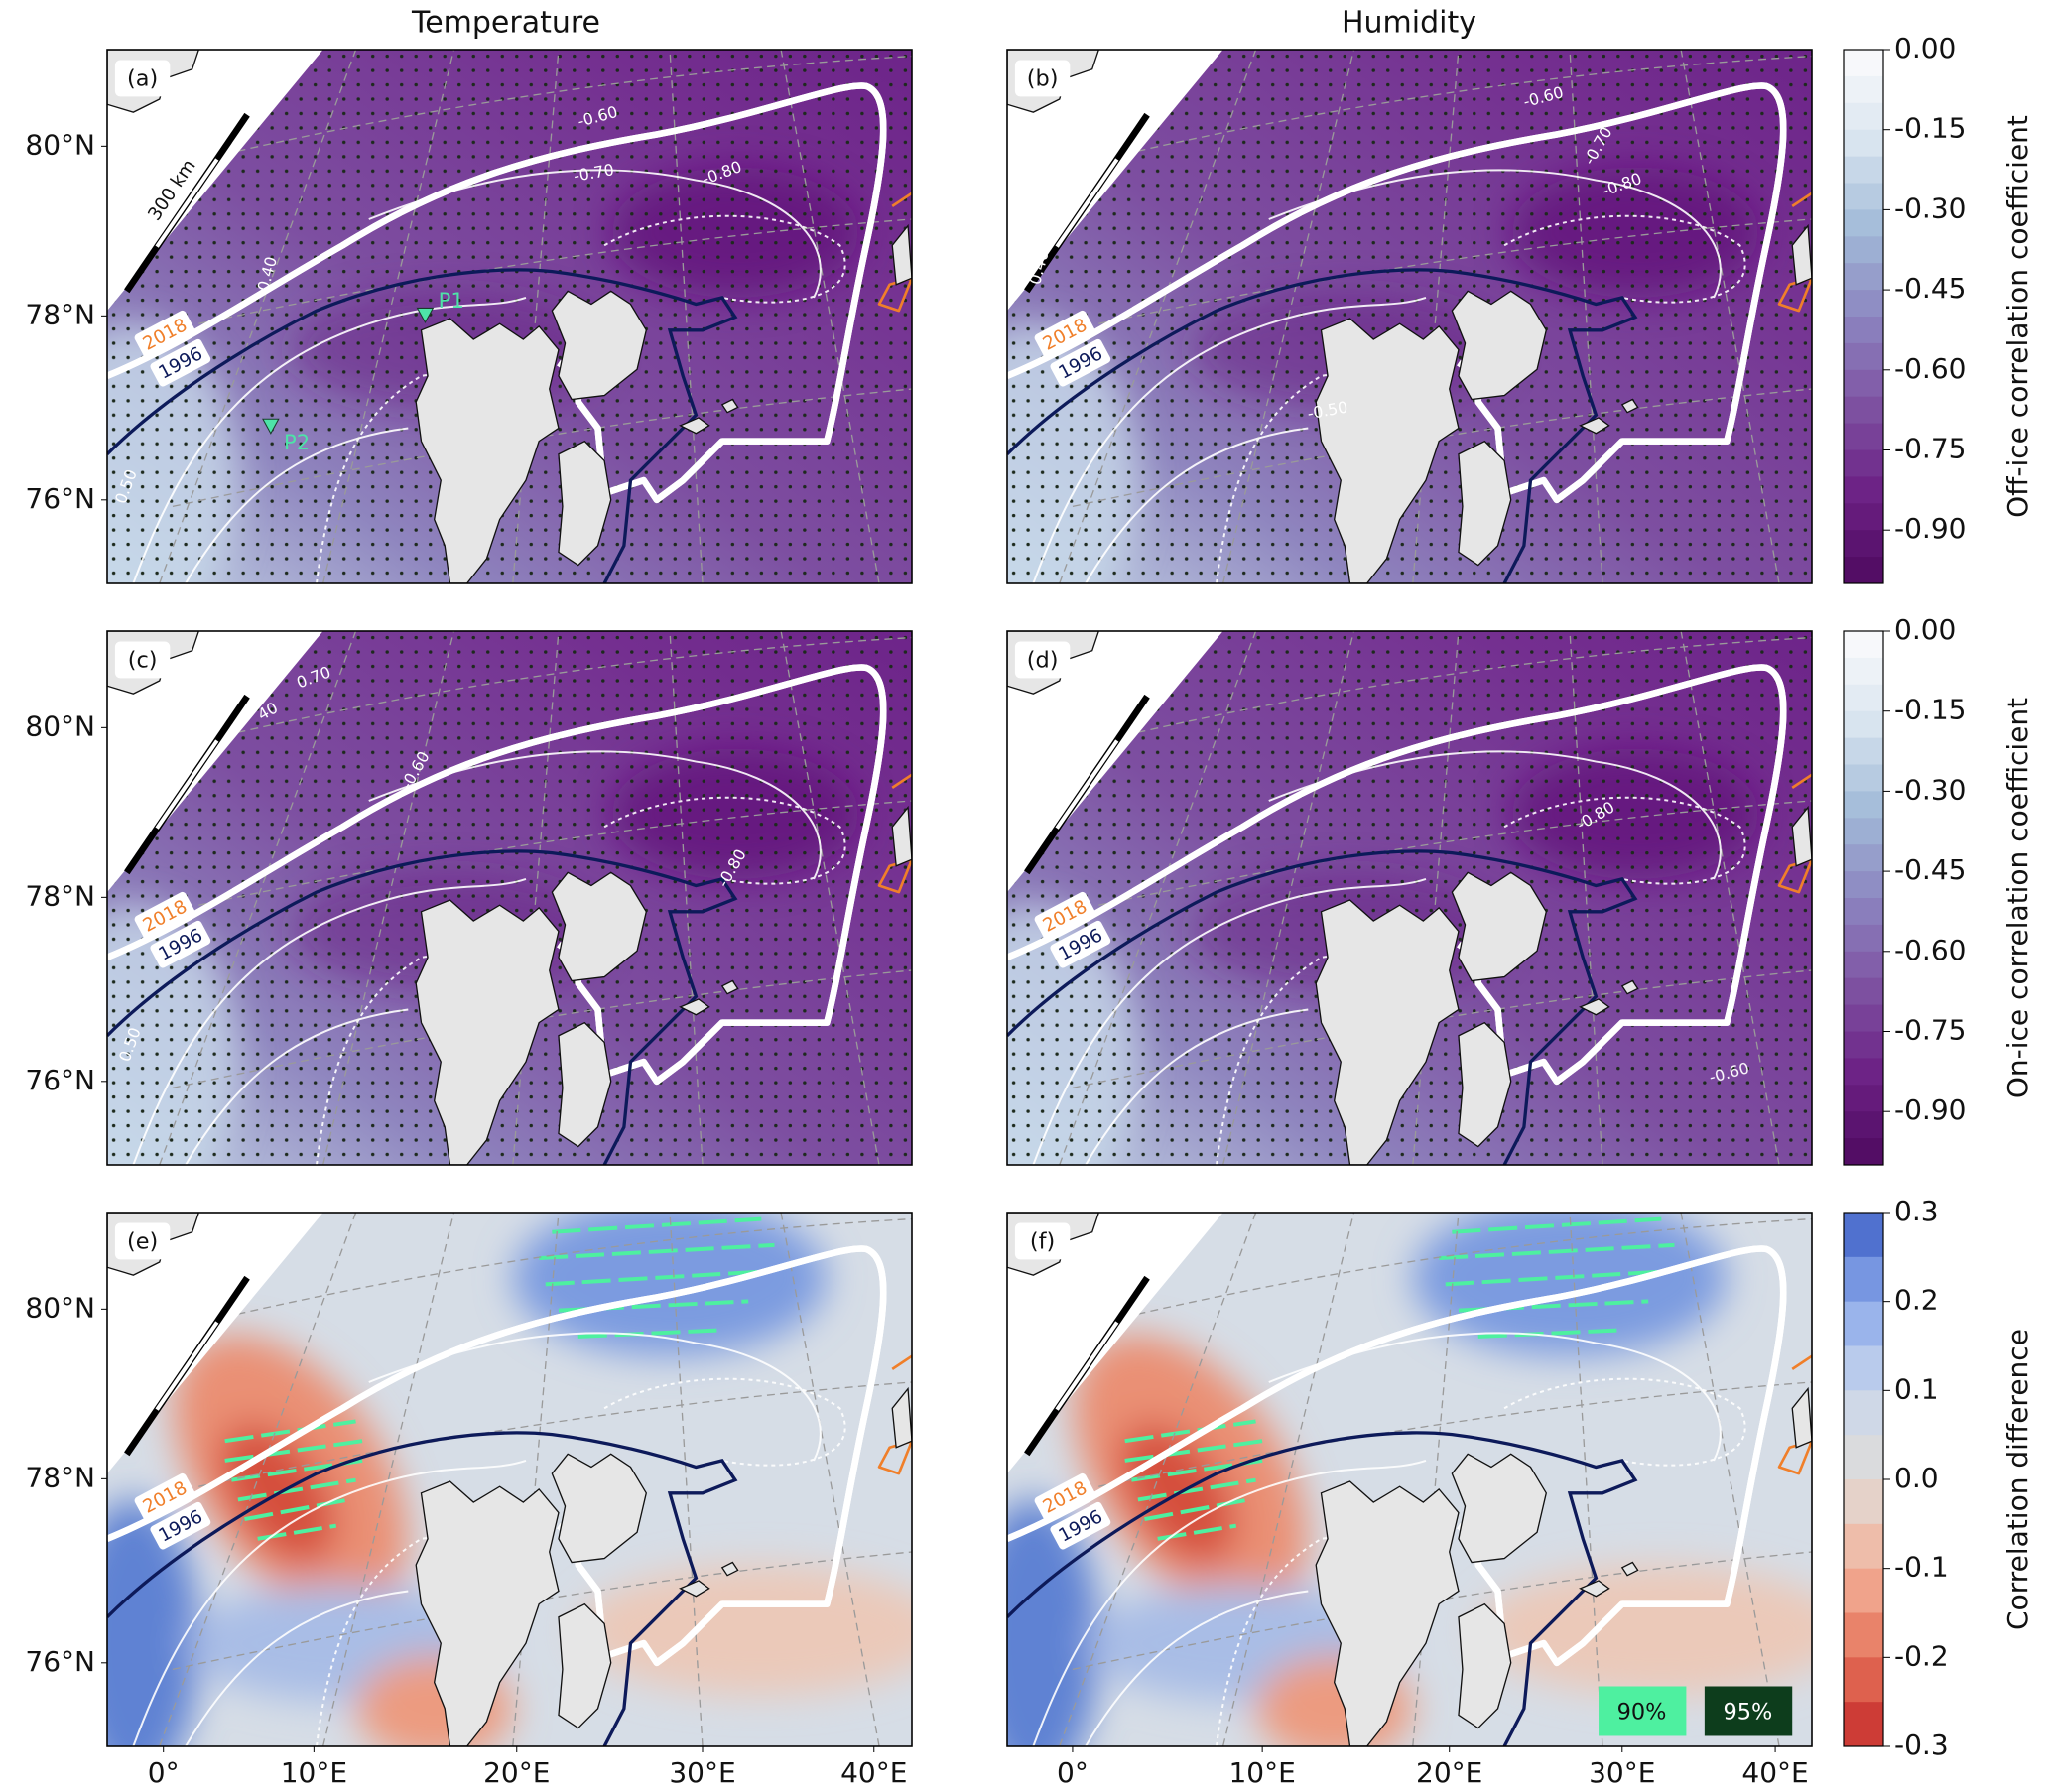 This screenshot has width=2051, height=1792. What do you see at coordinates (60, 895) in the screenshot?
I see `lat-label: 78°N` at bounding box center [60, 895].